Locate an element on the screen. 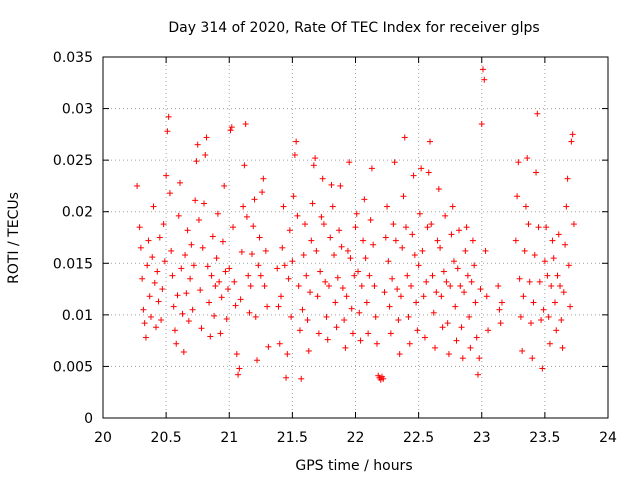 The height and width of the screenshot is (480, 640). y-tick-label: 0.035 is located at coordinates (73, 58).